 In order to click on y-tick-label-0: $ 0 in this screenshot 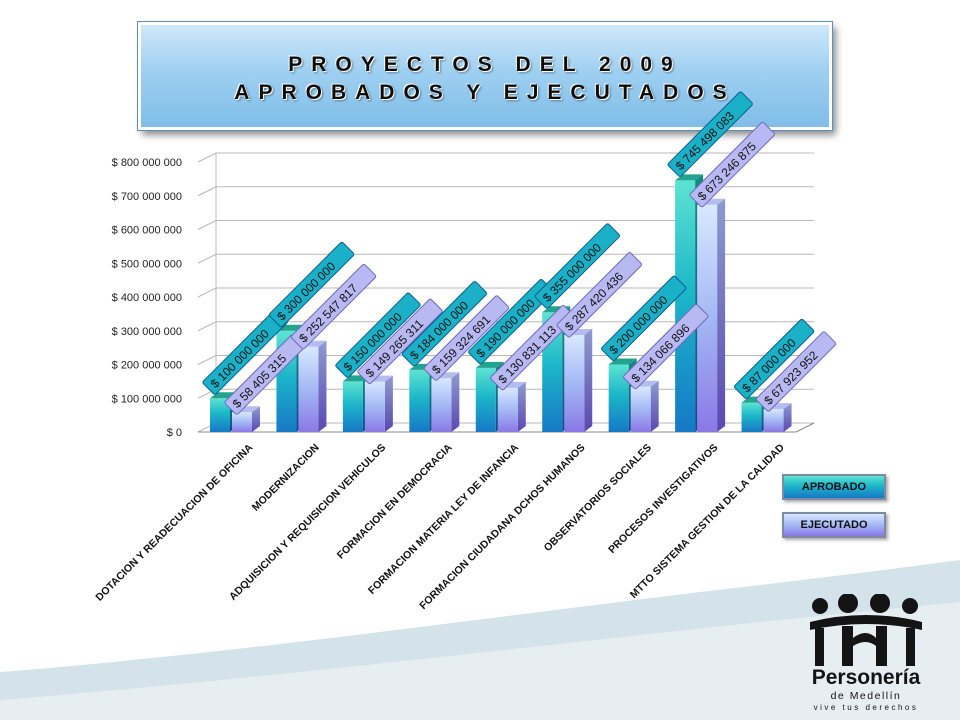, I will do `click(174, 433)`.